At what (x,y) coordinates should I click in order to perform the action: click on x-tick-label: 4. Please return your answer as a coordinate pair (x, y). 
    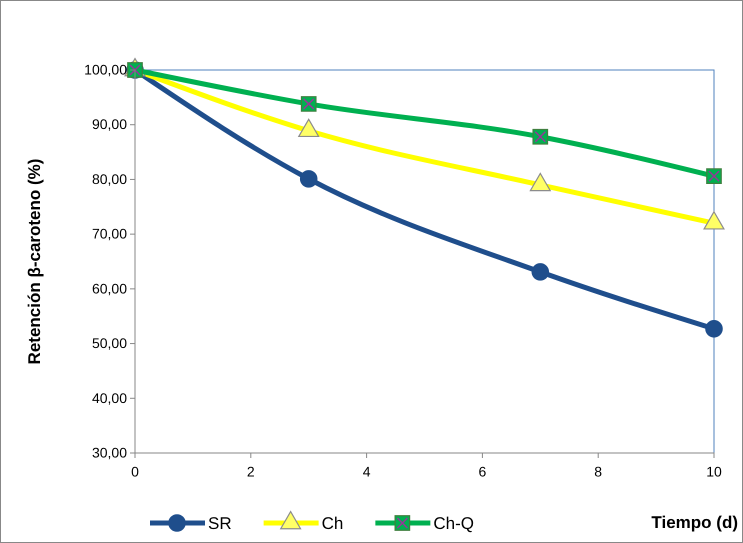
    Looking at the image, I should click on (366, 471).